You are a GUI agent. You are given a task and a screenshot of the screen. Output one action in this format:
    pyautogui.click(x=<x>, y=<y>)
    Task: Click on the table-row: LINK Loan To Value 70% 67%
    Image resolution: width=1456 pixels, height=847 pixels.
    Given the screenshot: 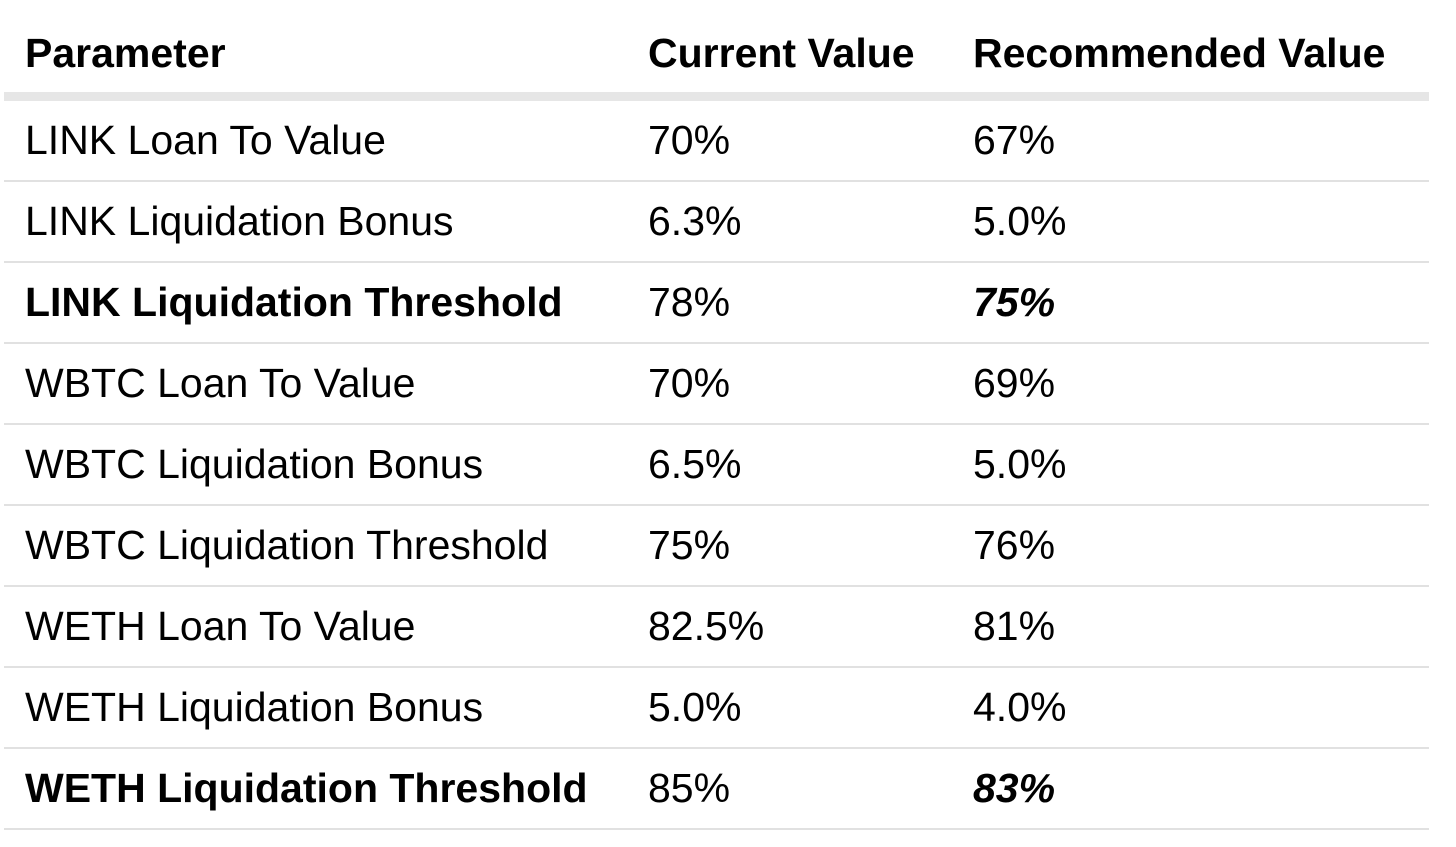 What is the action you would take?
    pyautogui.click(x=716, y=139)
    